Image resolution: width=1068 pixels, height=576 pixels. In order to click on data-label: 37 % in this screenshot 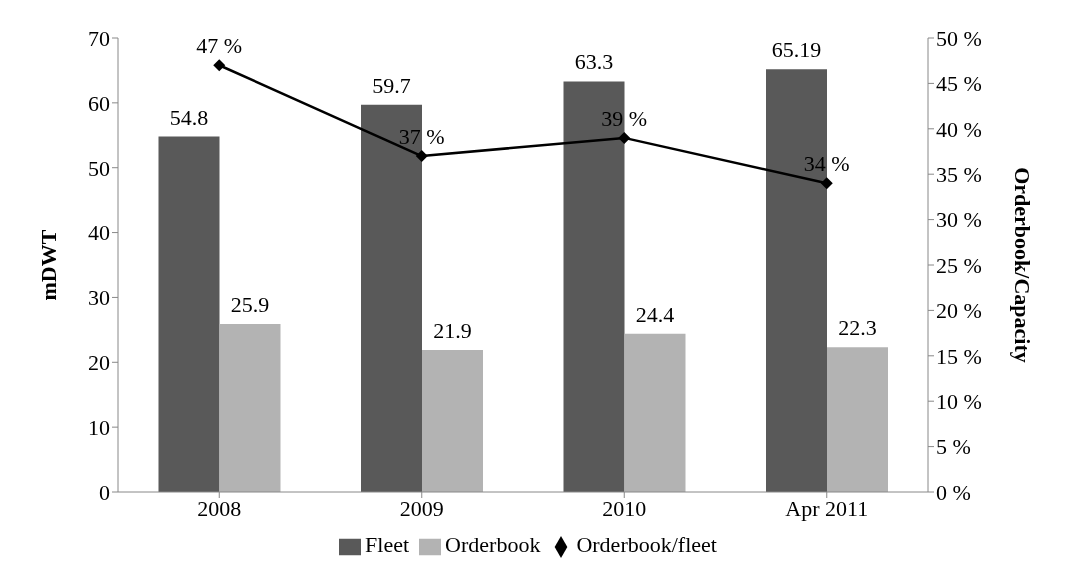, I will do `click(421, 137)`.